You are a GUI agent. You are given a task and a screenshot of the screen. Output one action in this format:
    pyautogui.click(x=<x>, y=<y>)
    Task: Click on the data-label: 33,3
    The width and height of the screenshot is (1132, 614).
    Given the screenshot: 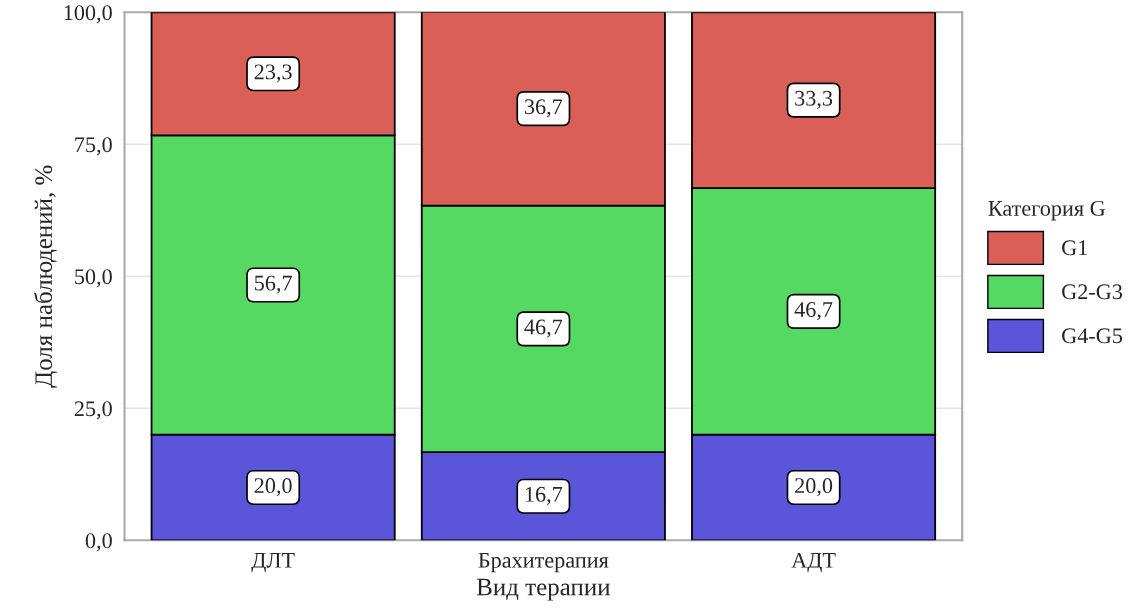 What is the action you would take?
    pyautogui.click(x=814, y=99)
    